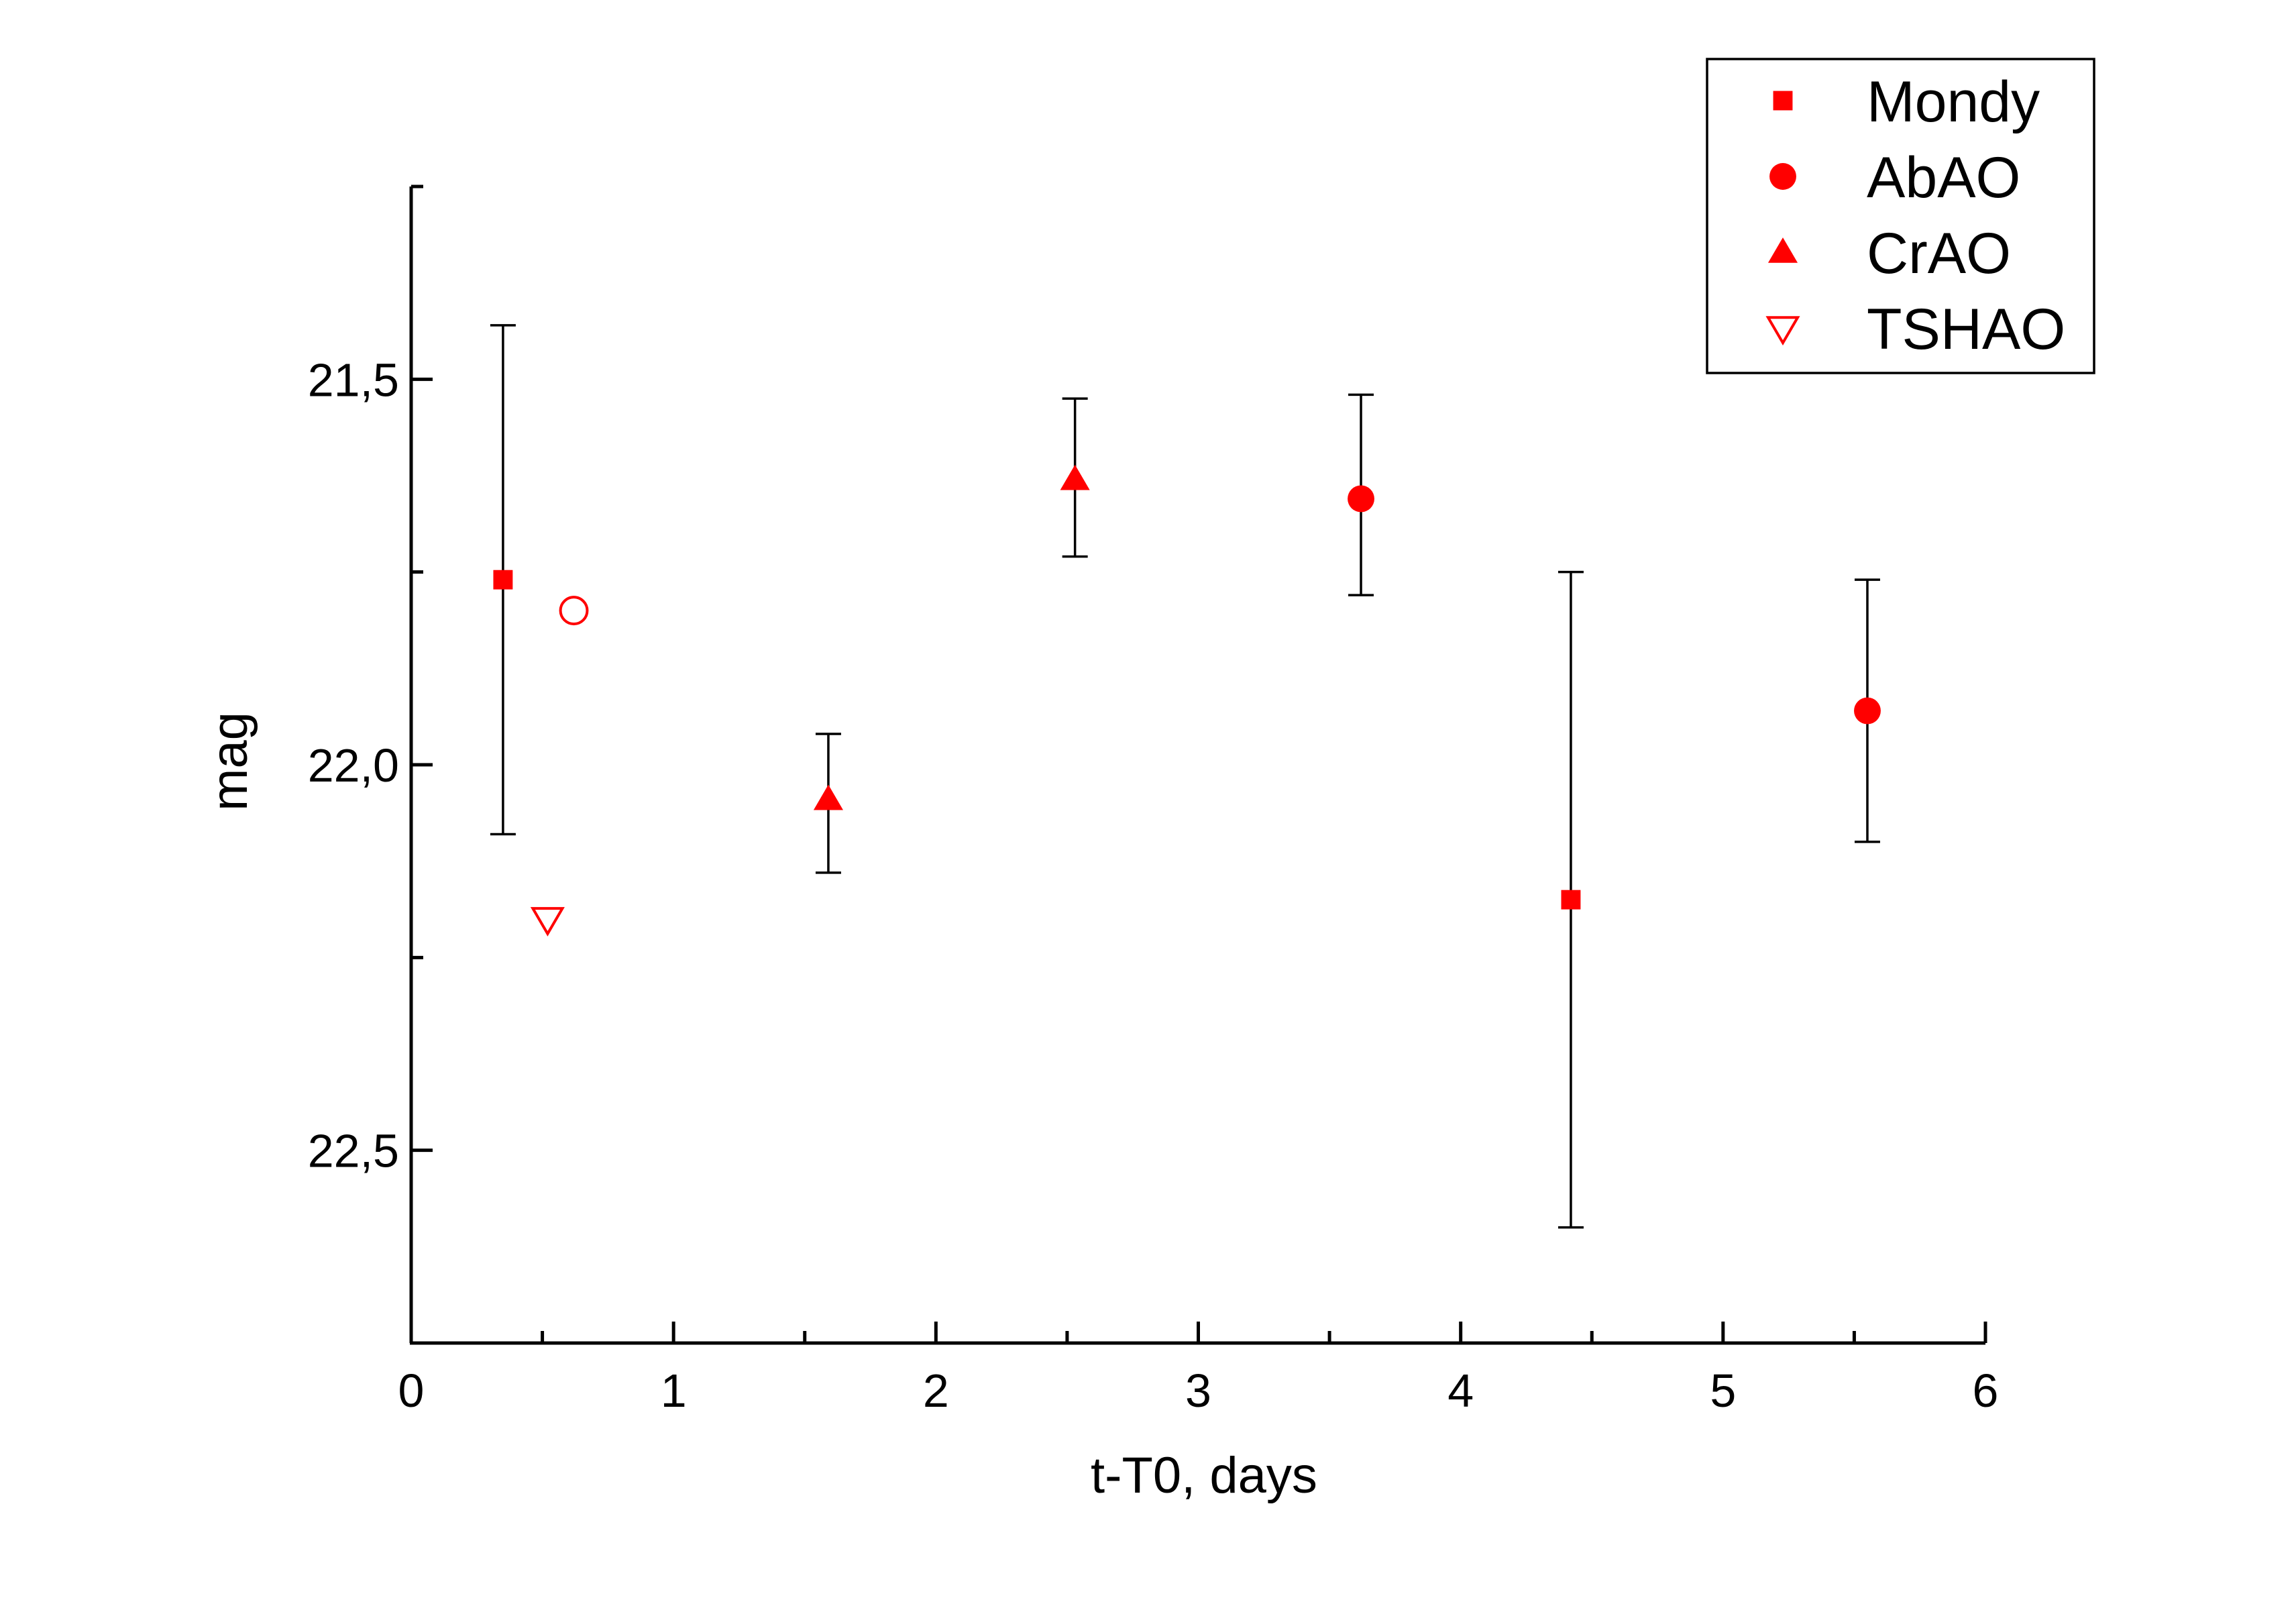 The image size is (2296, 1604). I want to click on legend-marker-tshao, so click(1783, 331).